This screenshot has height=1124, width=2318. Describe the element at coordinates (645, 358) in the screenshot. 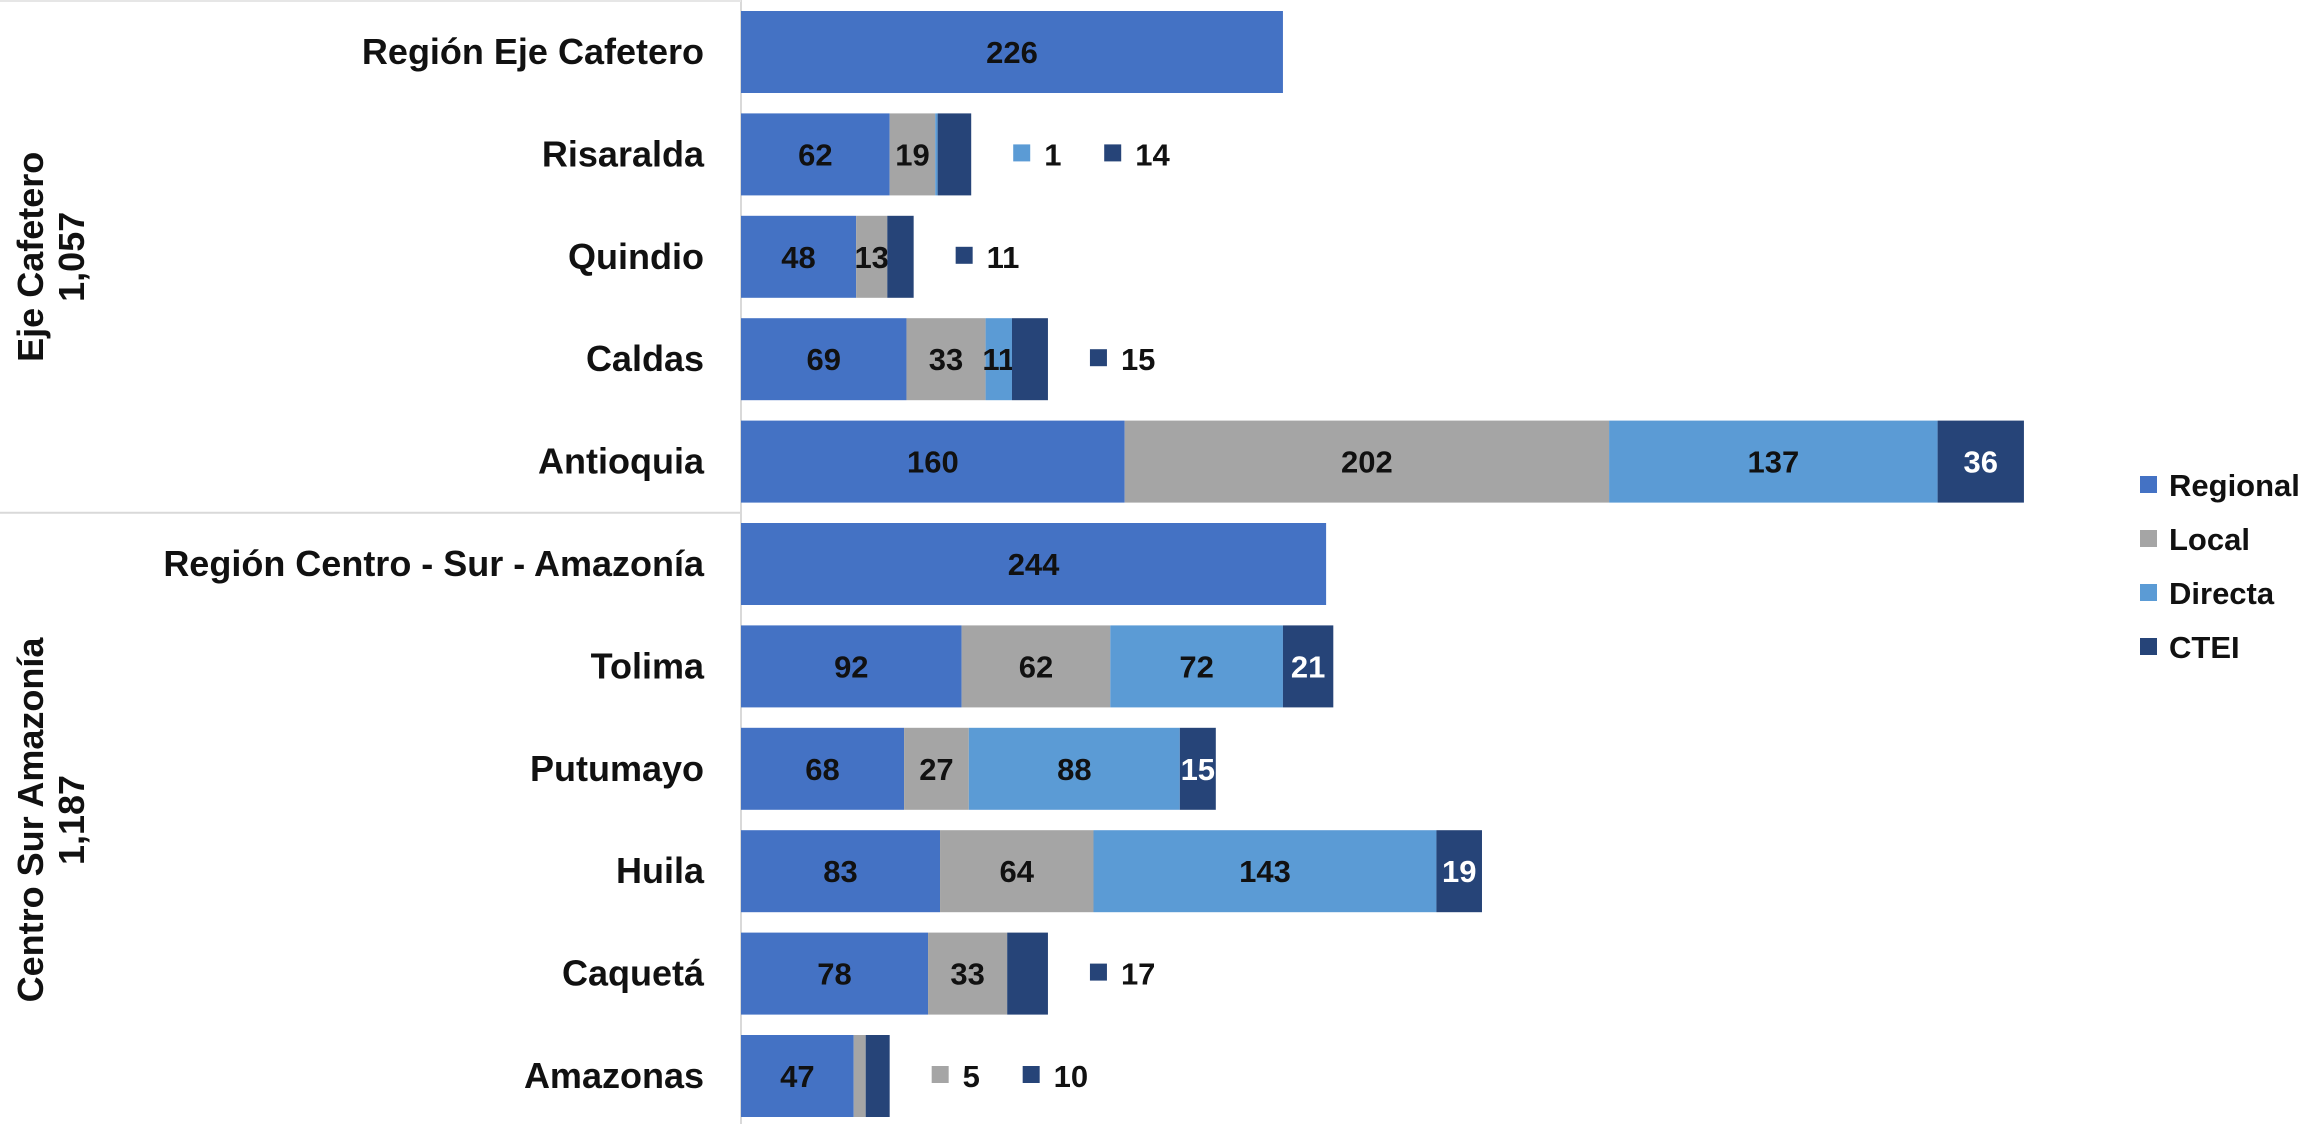

I see `category-label-caldas: Caldas` at that location.